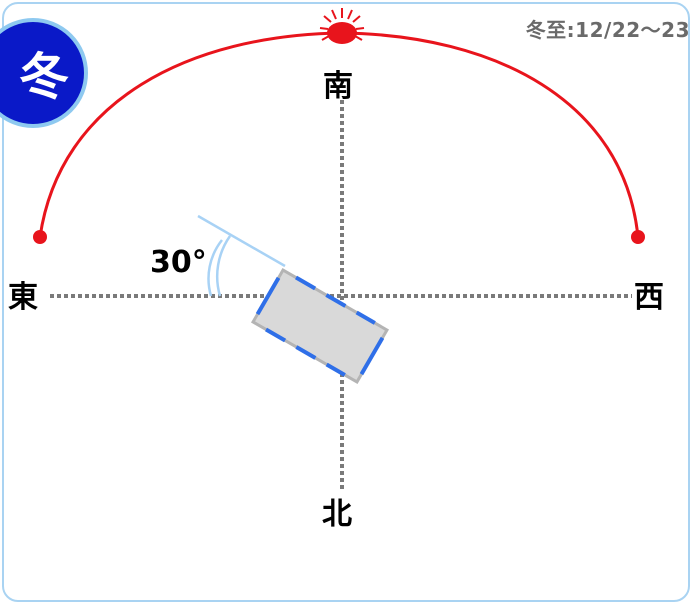 The image size is (696, 602). I want to click on season-badge: 冬, so click(44, 73).